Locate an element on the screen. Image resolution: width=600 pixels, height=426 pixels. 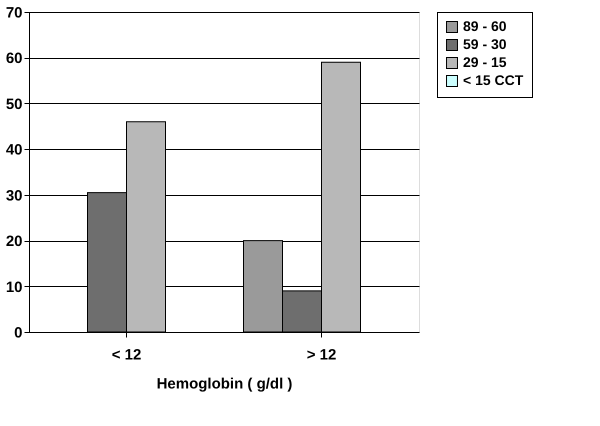
y-tick-label: 0 is located at coordinates (18, 333).